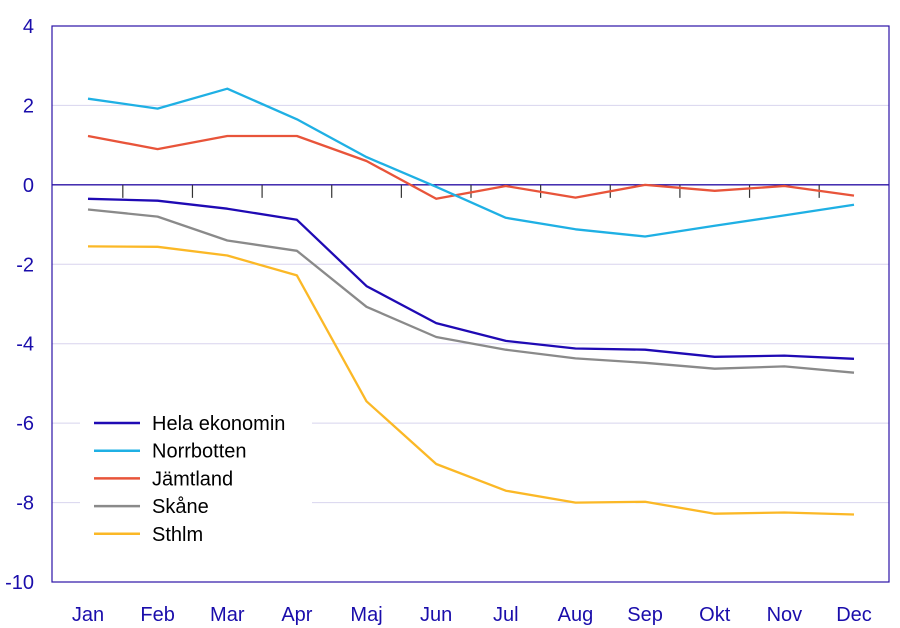 The height and width of the screenshot is (628, 900). I want to click on series-line-j-mtland, so click(471, 167).